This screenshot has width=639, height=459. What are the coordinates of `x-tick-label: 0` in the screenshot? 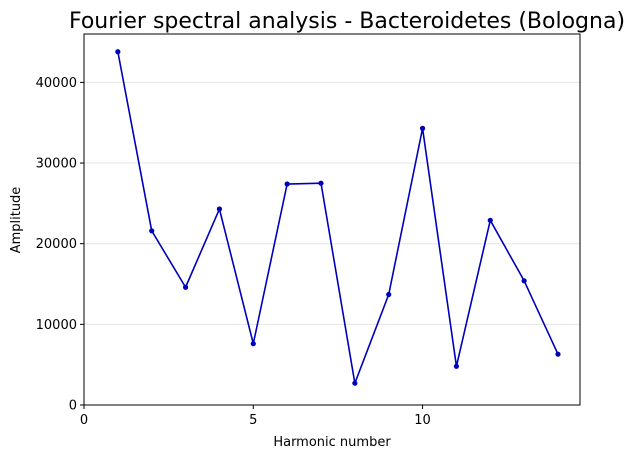 It's located at (84, 420).